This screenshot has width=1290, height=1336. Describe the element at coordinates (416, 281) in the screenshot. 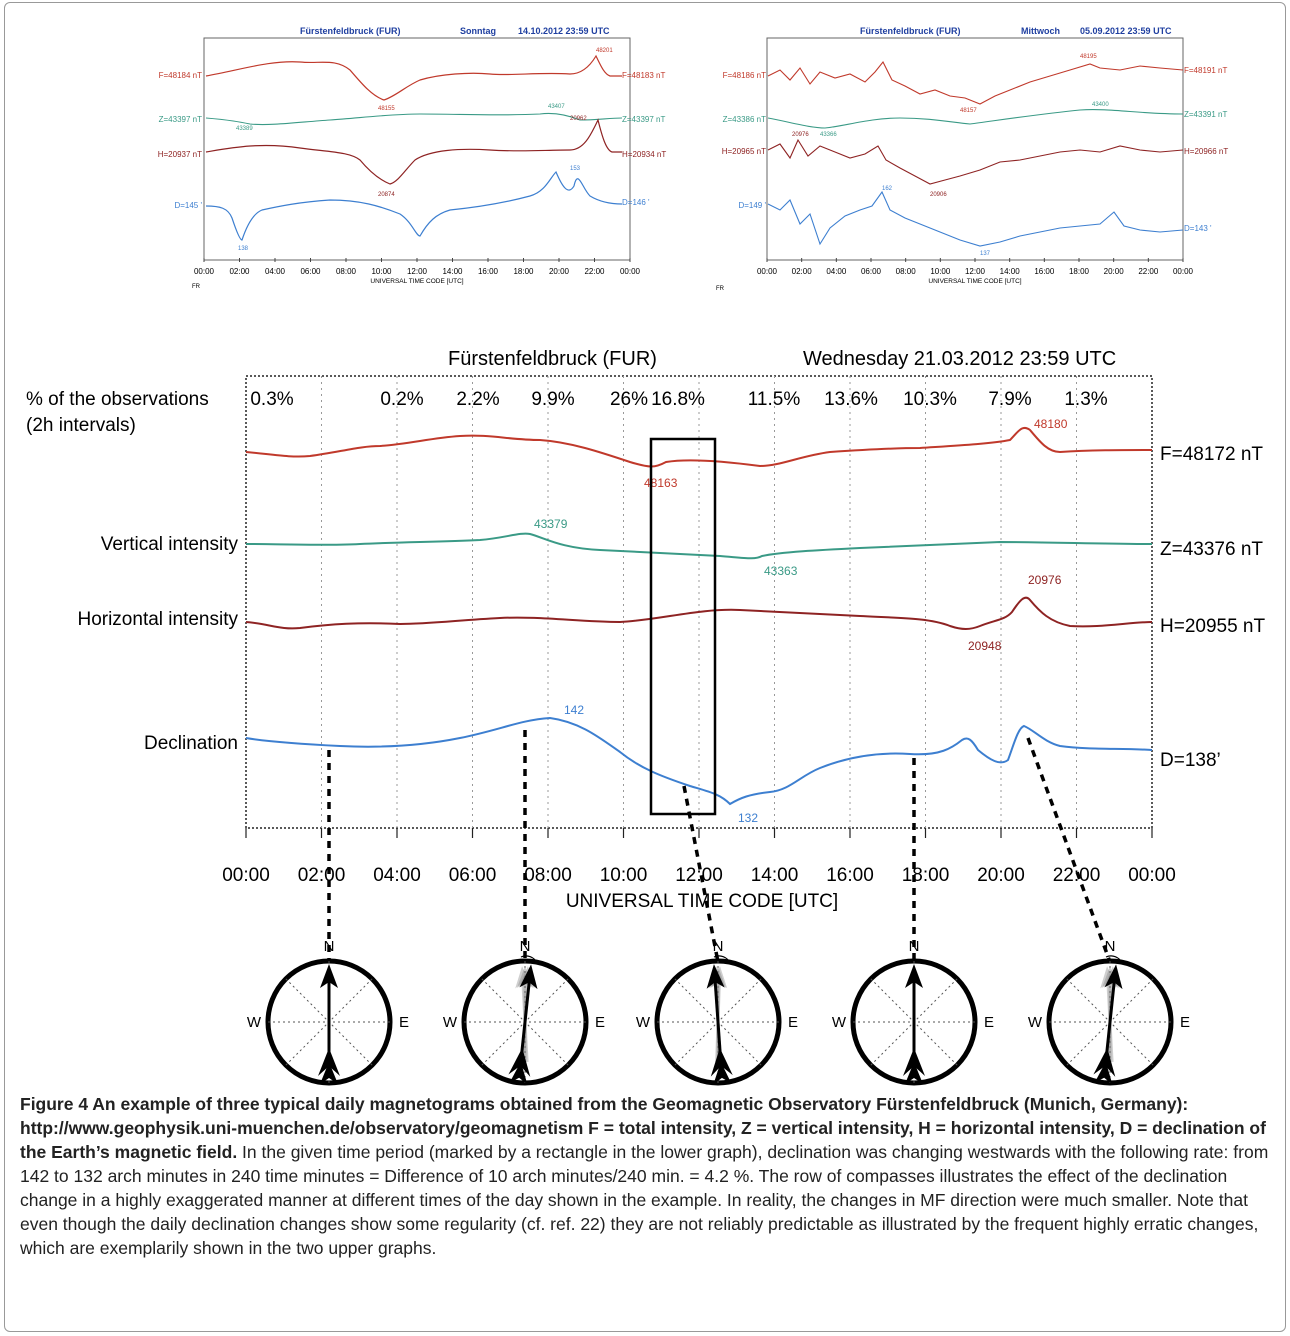

I see `tl-xlabel: UNIVERSAL TIME CODE [UTC]` at that location.